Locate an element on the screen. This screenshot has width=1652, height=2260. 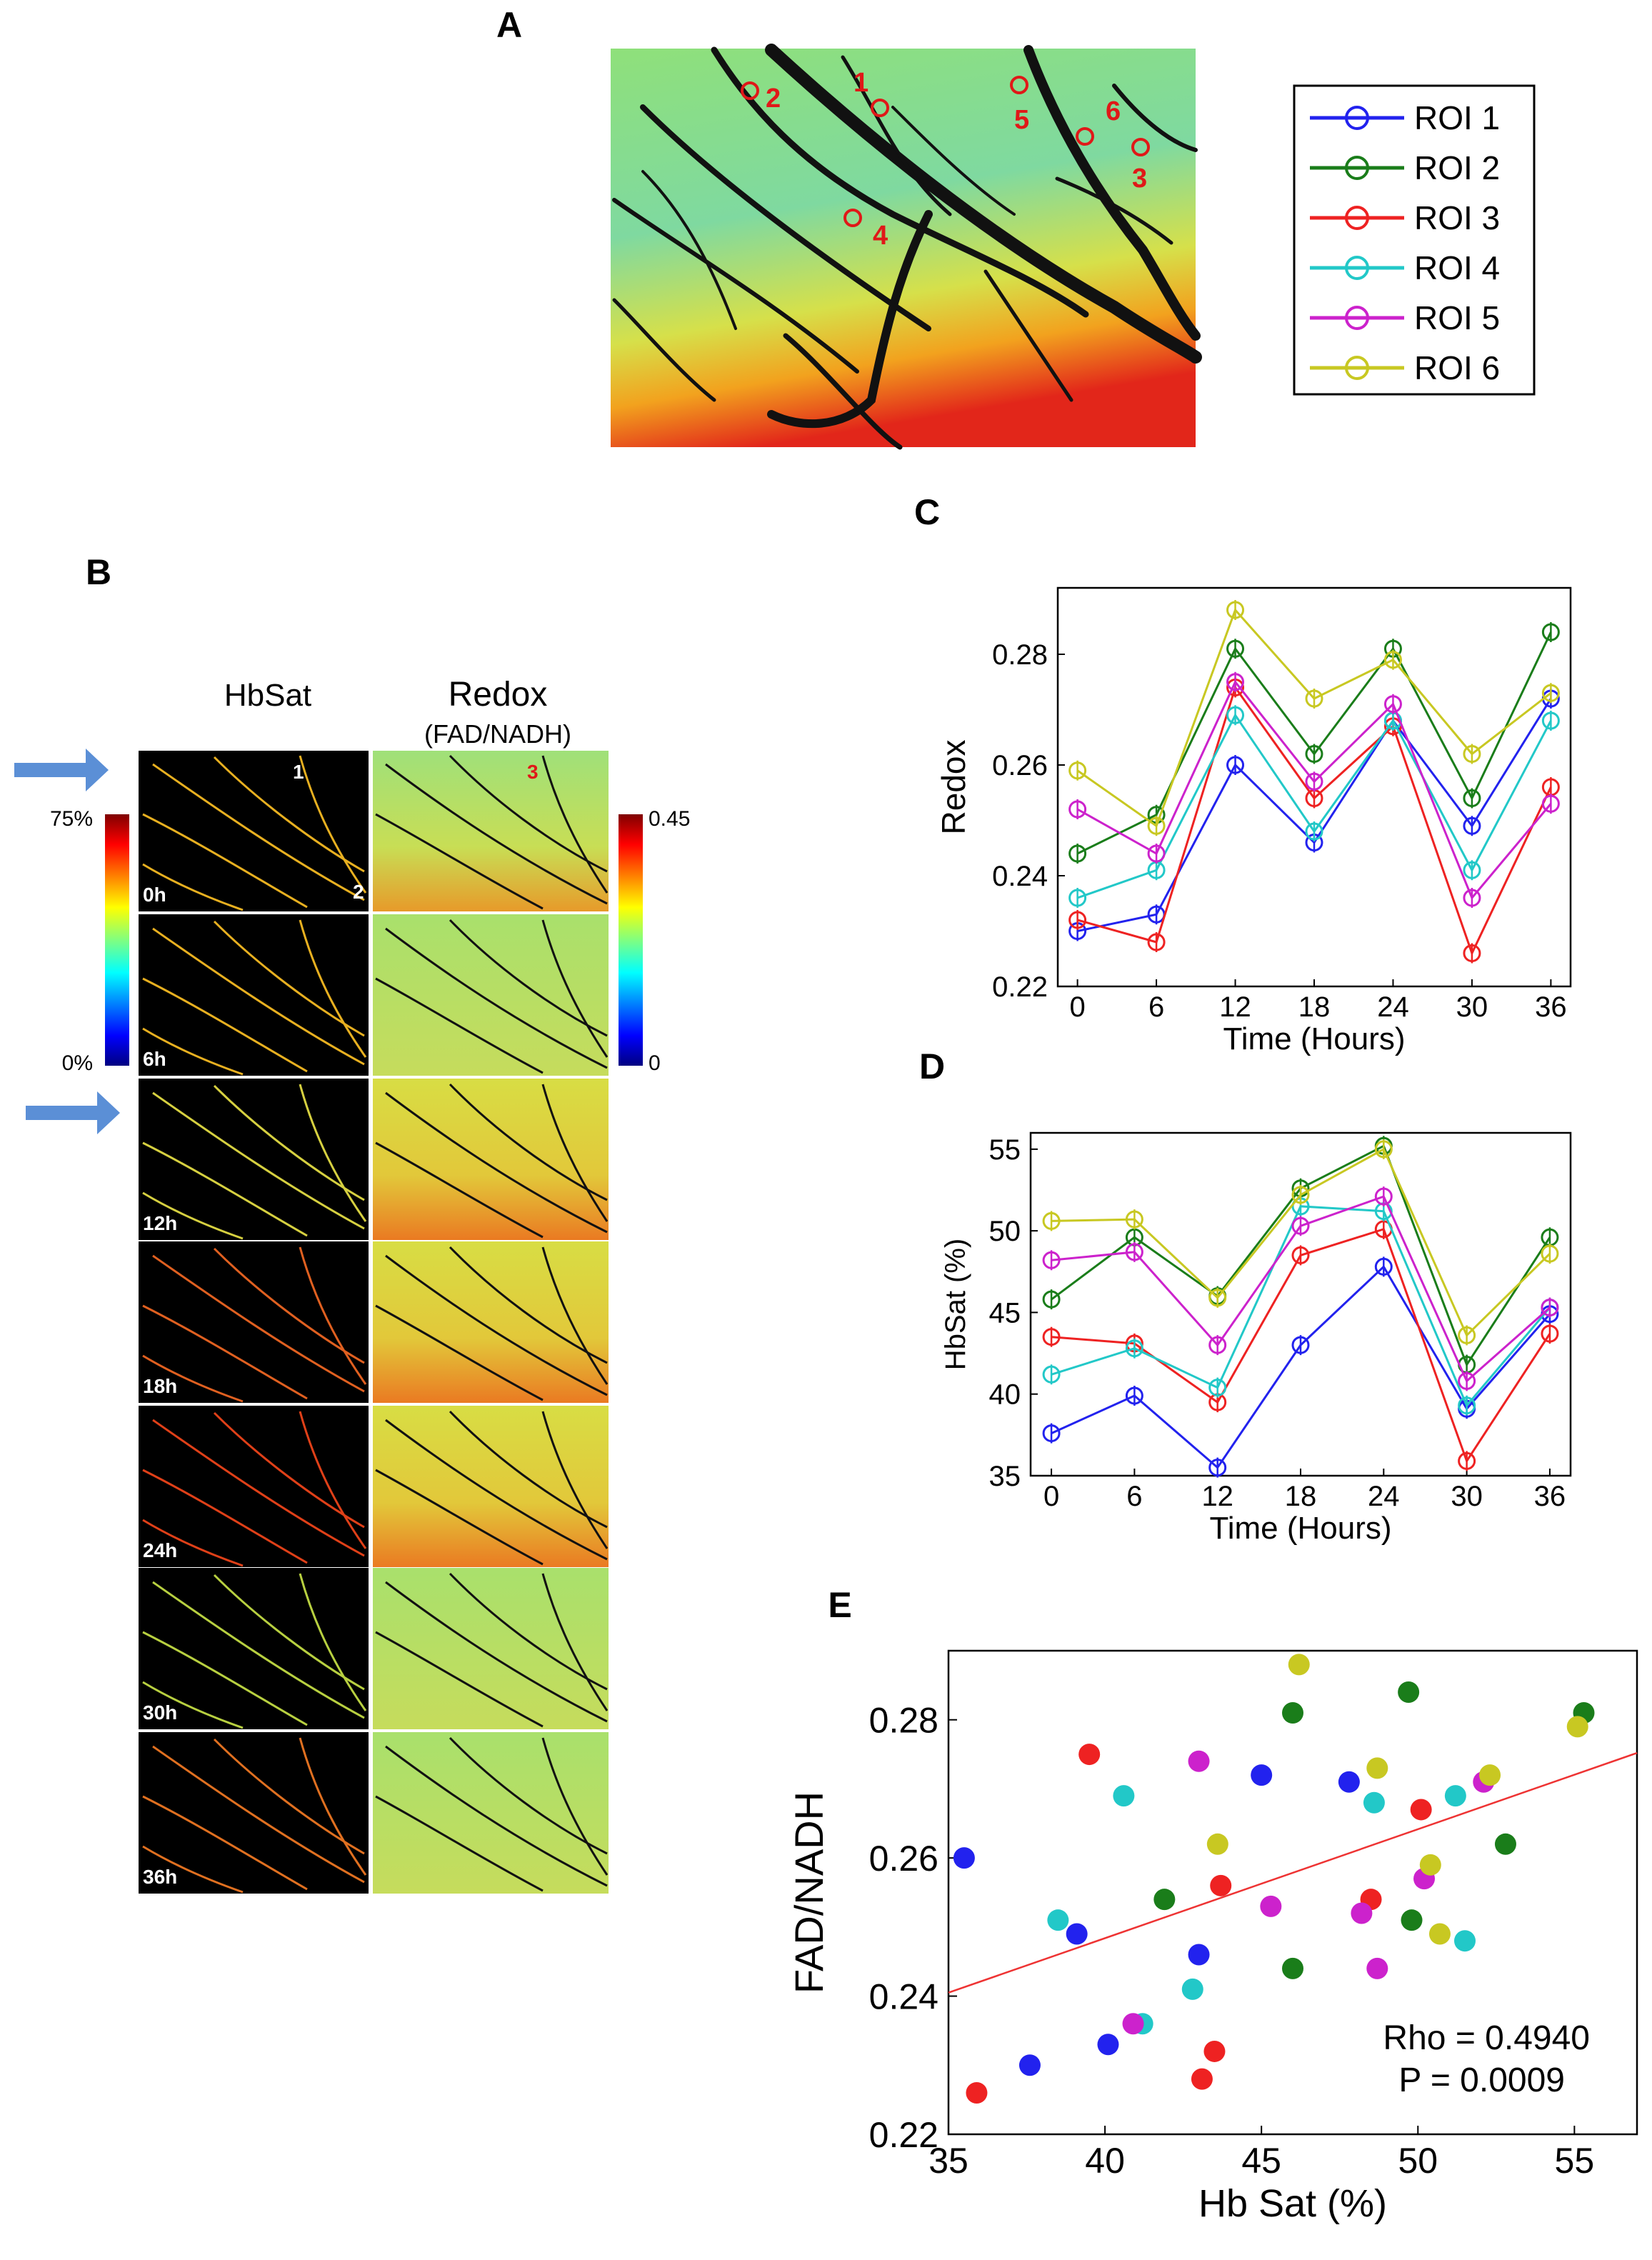
legend-label: ROI 5 is located at coordinates (1457, 317).